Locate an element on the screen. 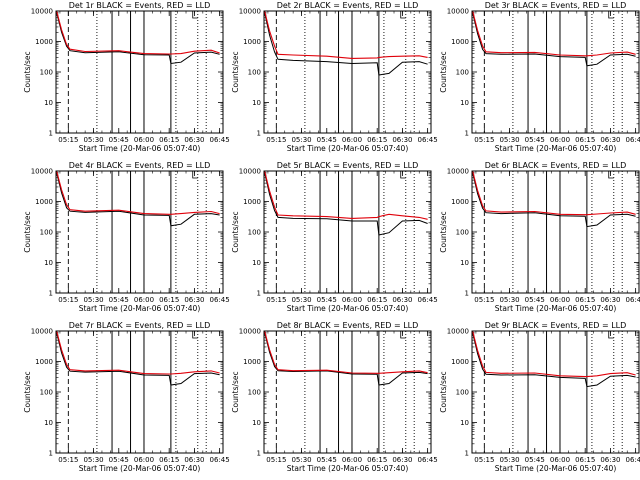  panel-title: Det 5r BLACK = Events, RED = LLD is located at coordinates (348, 165).